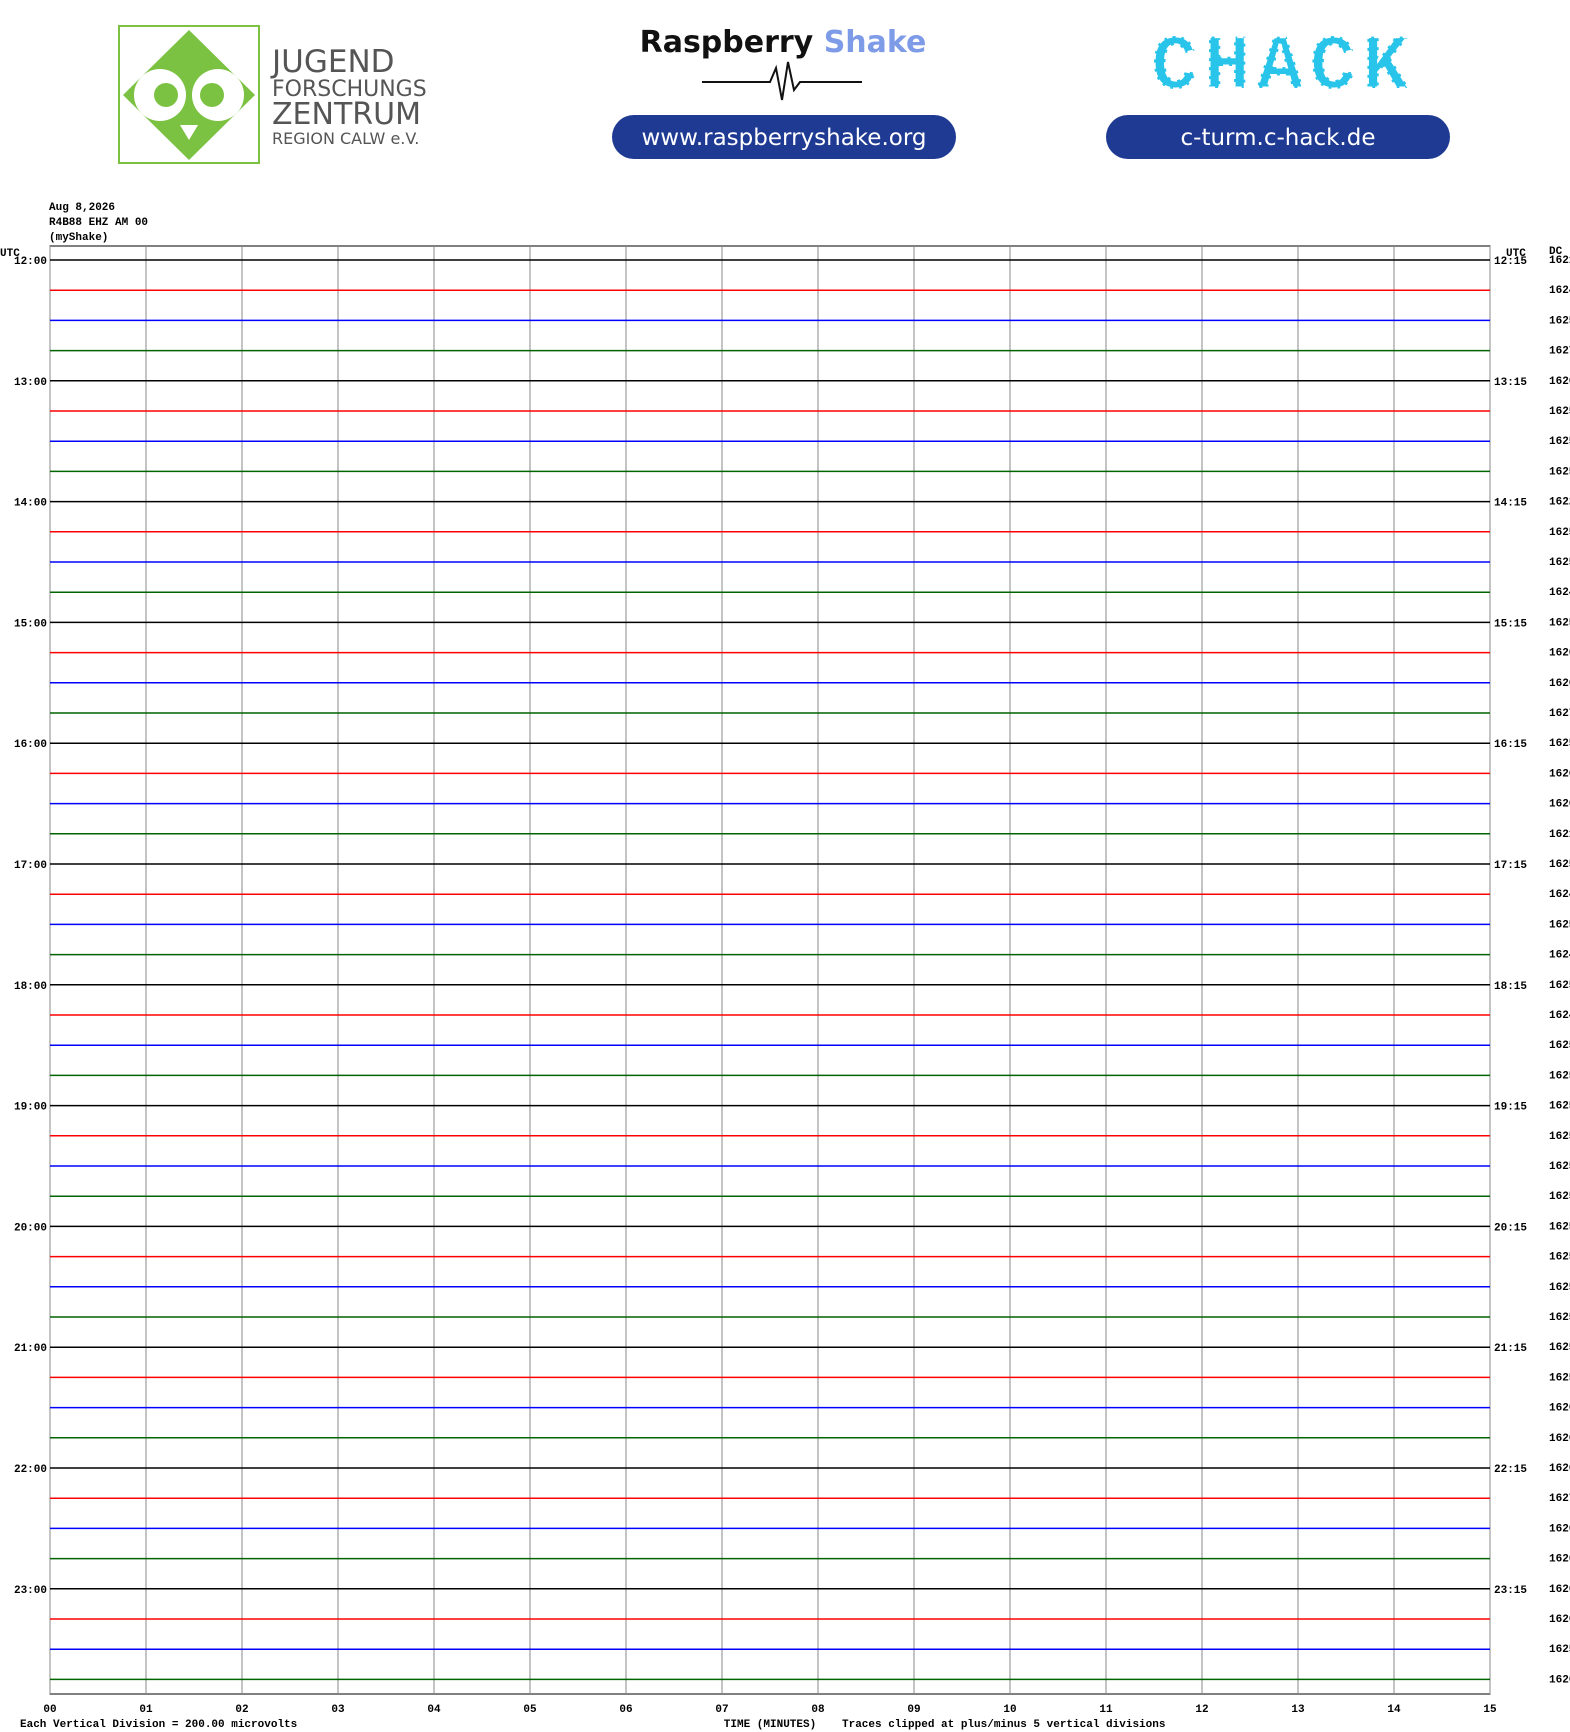 This screenshot has height=1732, width=1570. I want to click on hour-label: 19:15, so click(1510, 1108).